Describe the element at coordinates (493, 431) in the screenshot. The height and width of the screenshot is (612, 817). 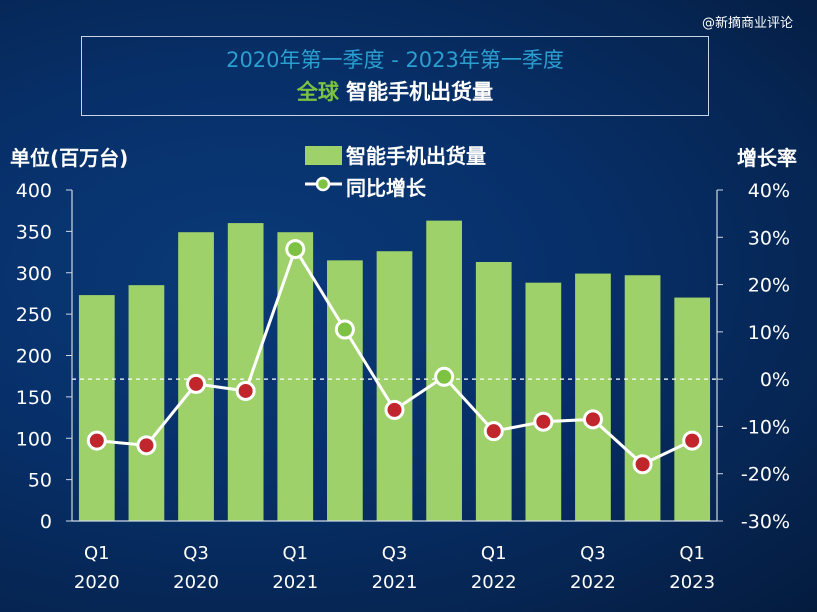
I see `growth-point-Q1-2022` at that location.